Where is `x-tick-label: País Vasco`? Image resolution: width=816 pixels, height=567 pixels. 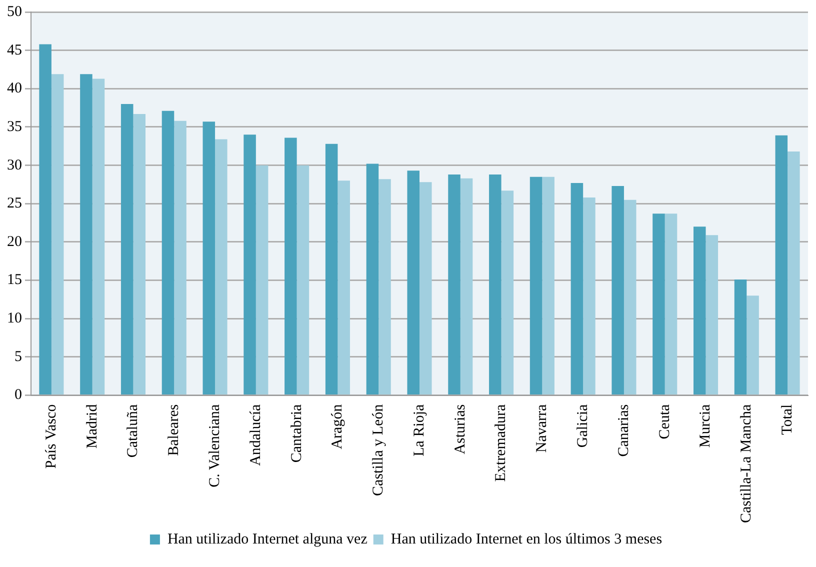 x-tick-label: País Vasco is located at coordinates (51, 436).